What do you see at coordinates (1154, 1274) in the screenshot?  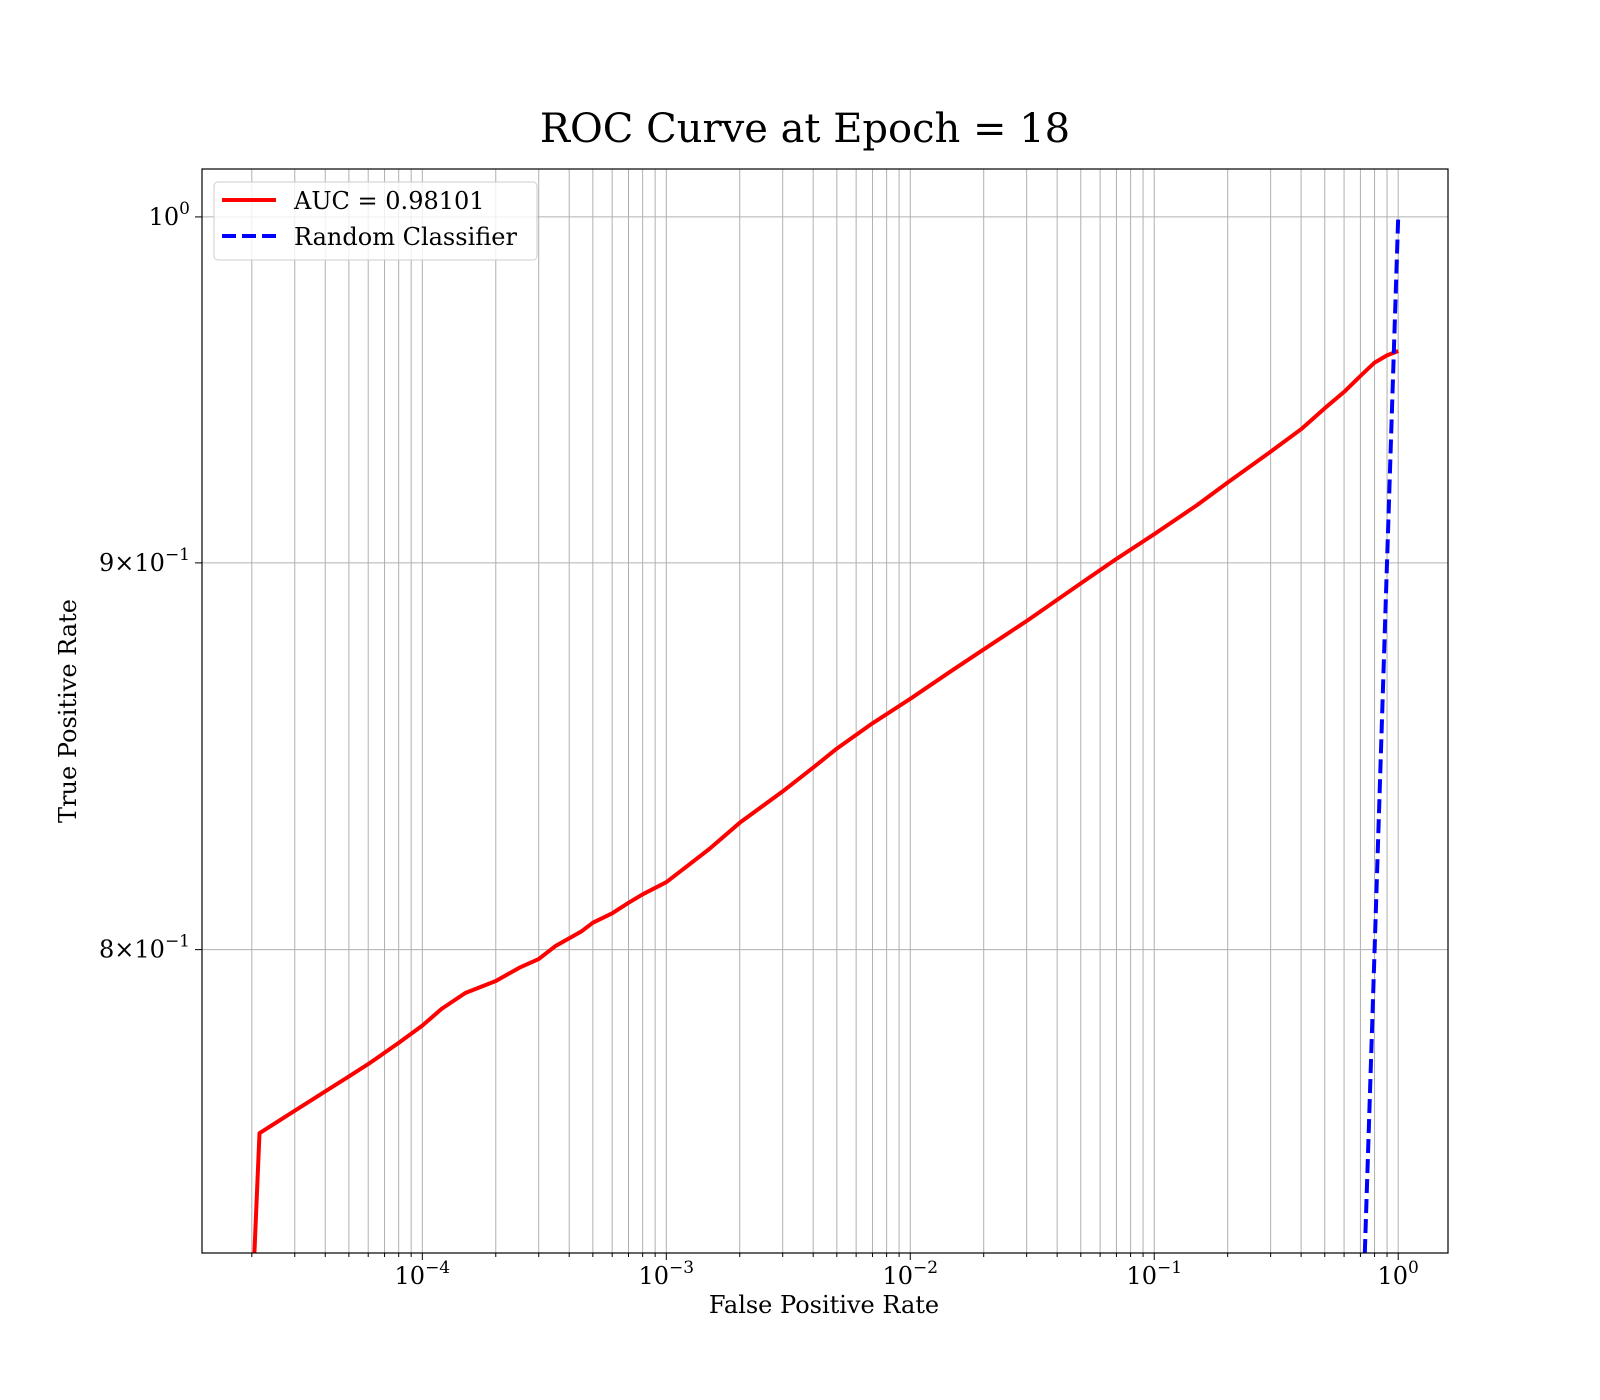 I see `x-tick-label: 10⁻¹` at bounding box center [1154, 1274].